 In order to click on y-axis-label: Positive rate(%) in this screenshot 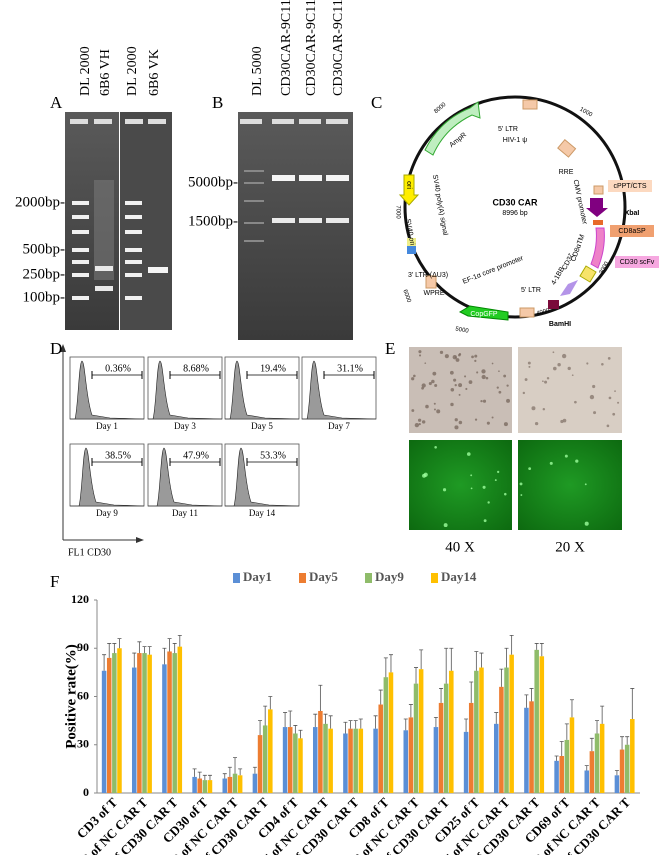, I will do `click(71, 696)`.